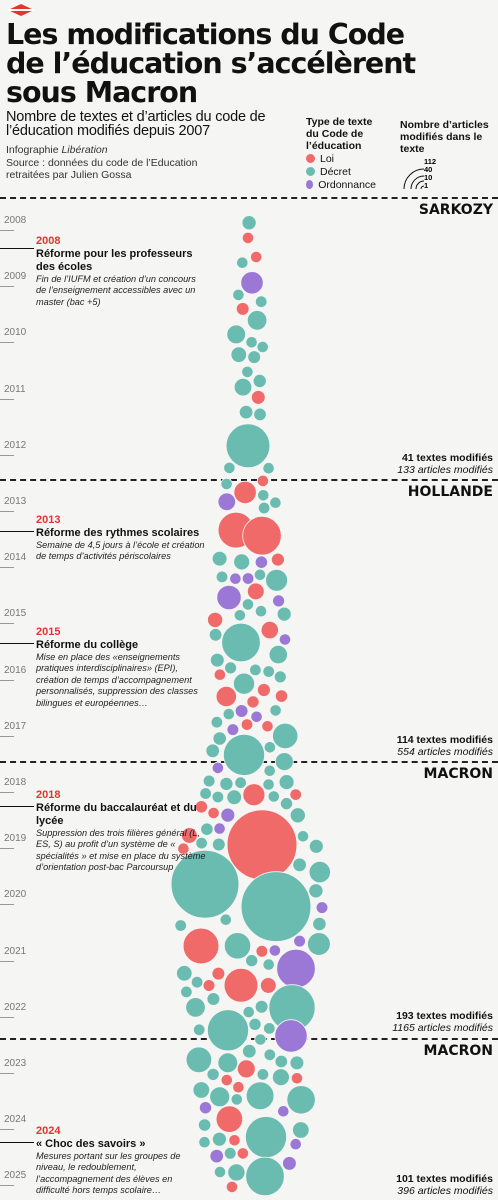  I want to click on bubble-loi-f121, so click(295, 794).